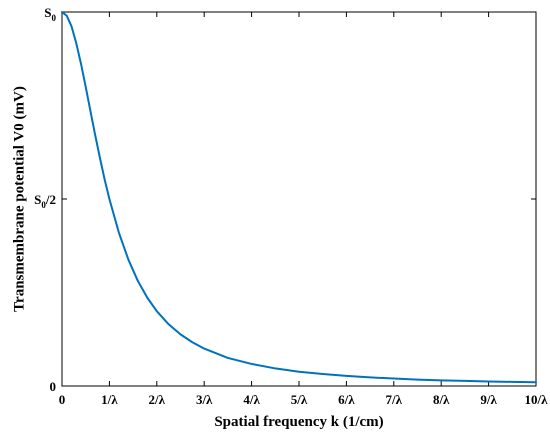 The width and height of the screenshot is (550, 434). I want to click on x-tick-label: 6/λ, so click(346, 399).